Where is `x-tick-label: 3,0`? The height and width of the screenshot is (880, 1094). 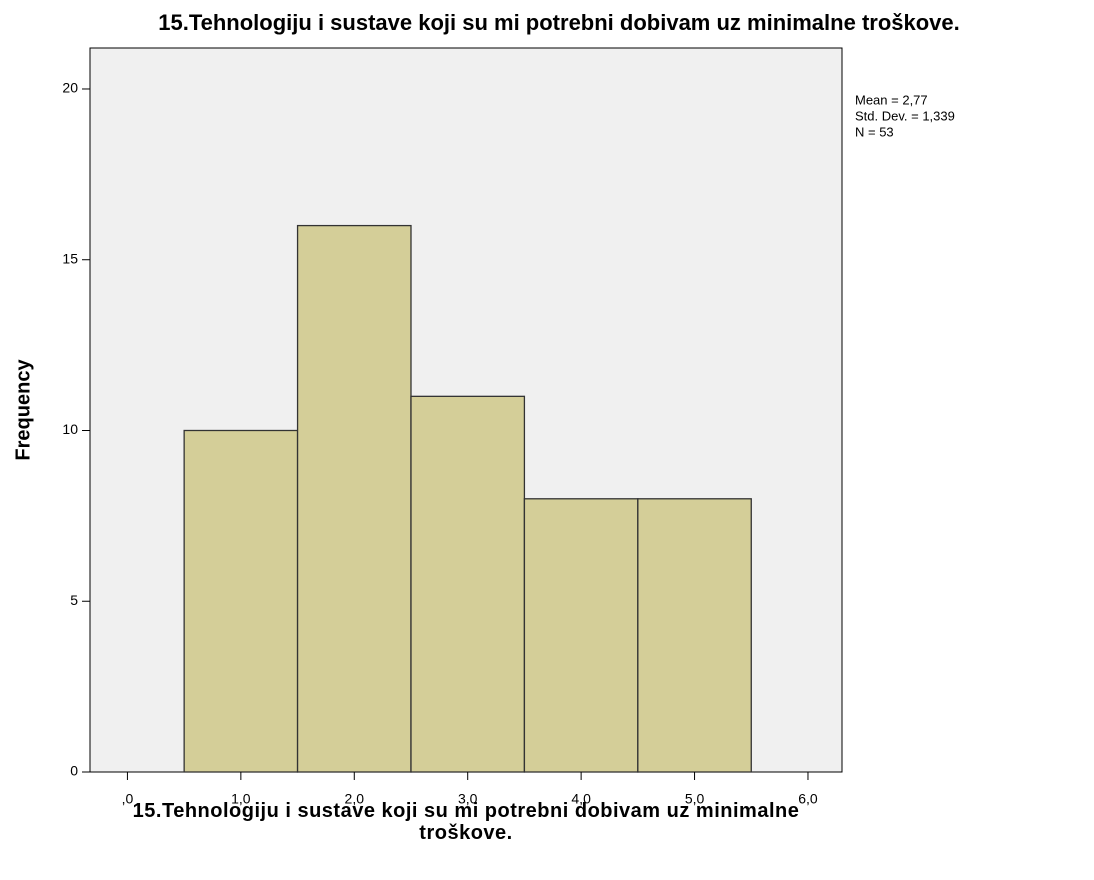 x-tick-label: 3,0 is located at coordinates (468, 799).